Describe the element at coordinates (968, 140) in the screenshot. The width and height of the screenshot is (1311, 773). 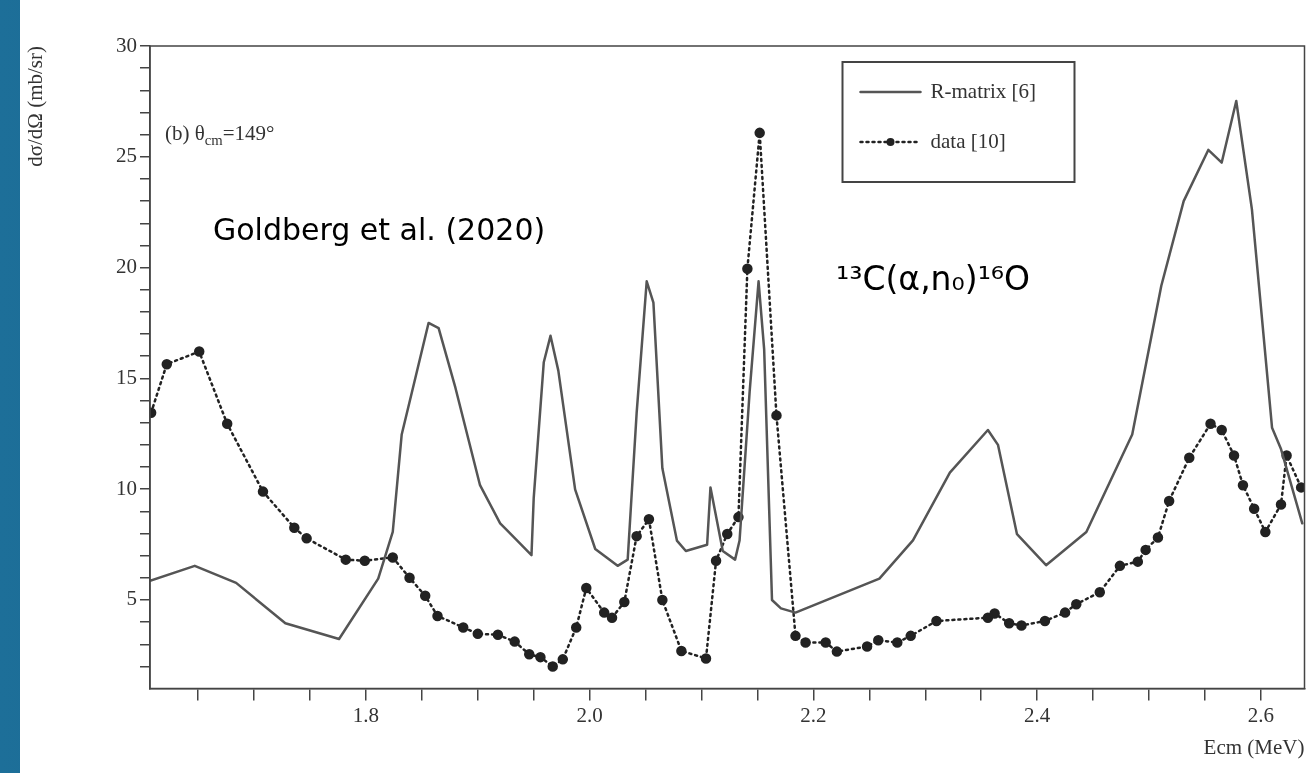
I see `legend-label: data [10]` at that location.